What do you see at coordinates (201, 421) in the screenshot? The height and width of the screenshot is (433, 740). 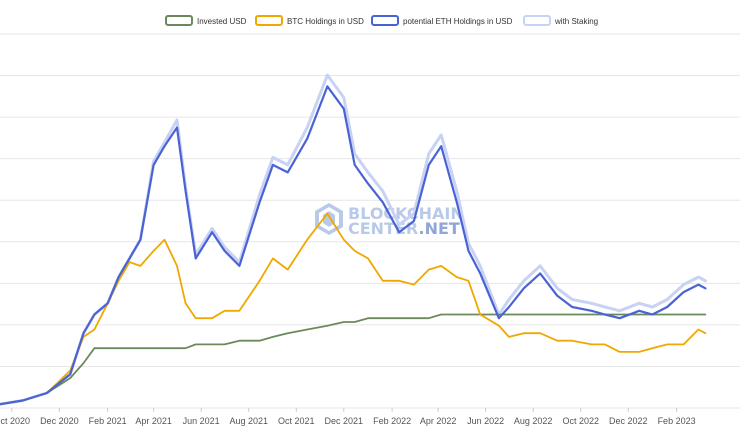 I see `x-tick-label: Jun 2021` at bounding box center [201, 421].